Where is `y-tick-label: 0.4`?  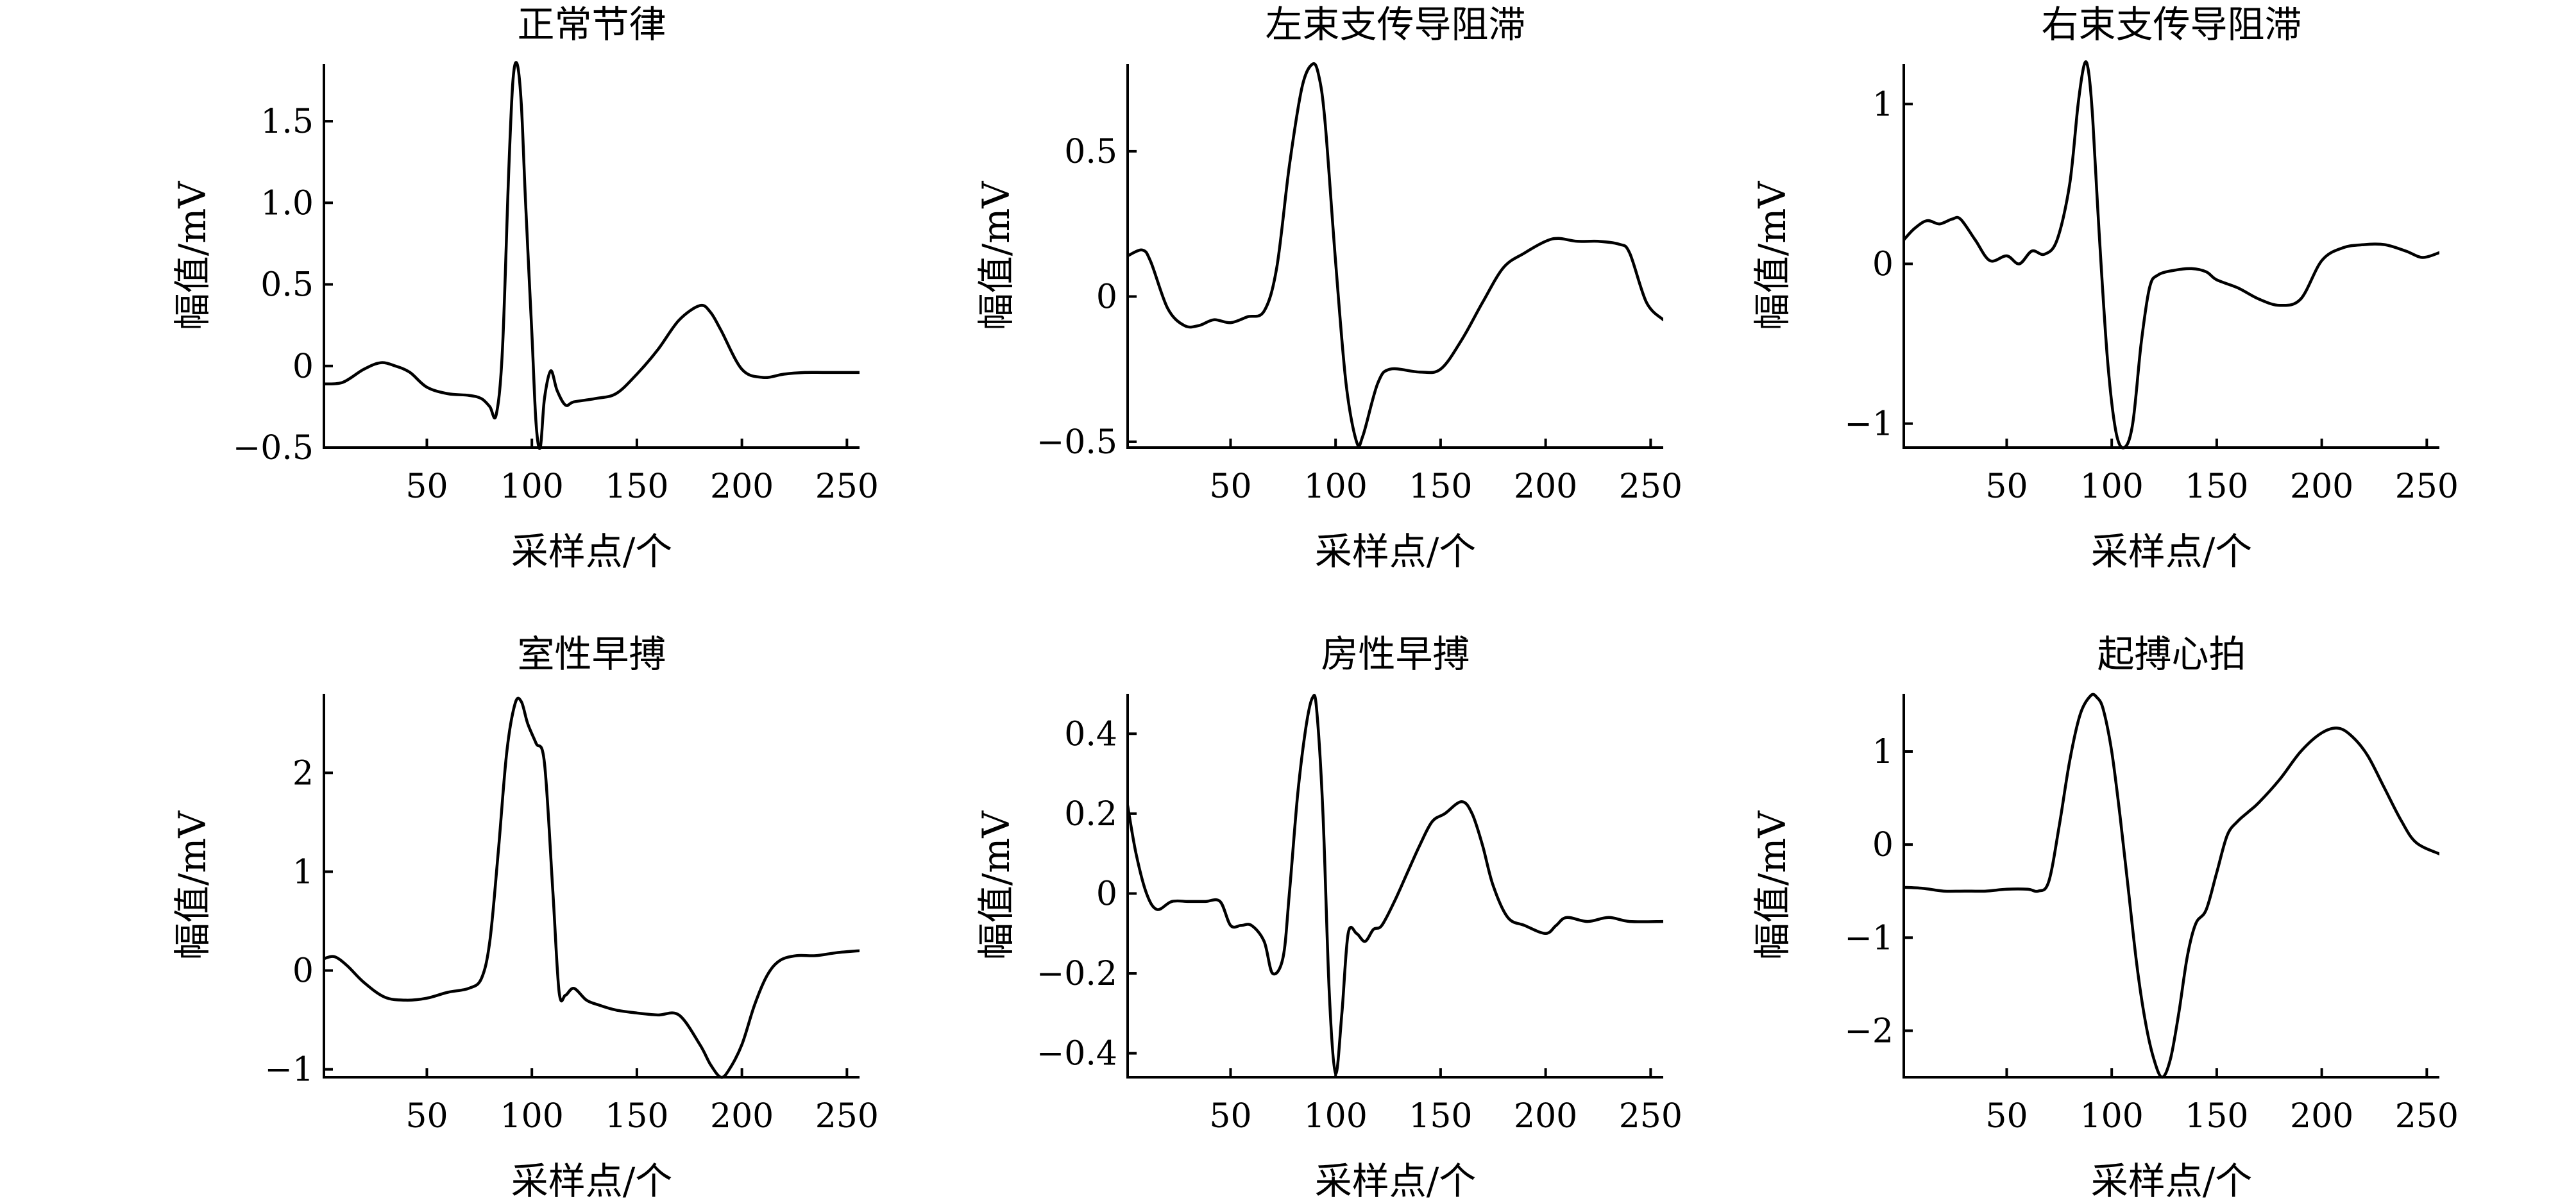 y-tick-label: 0.4 is located at coordinates (1090, 734).